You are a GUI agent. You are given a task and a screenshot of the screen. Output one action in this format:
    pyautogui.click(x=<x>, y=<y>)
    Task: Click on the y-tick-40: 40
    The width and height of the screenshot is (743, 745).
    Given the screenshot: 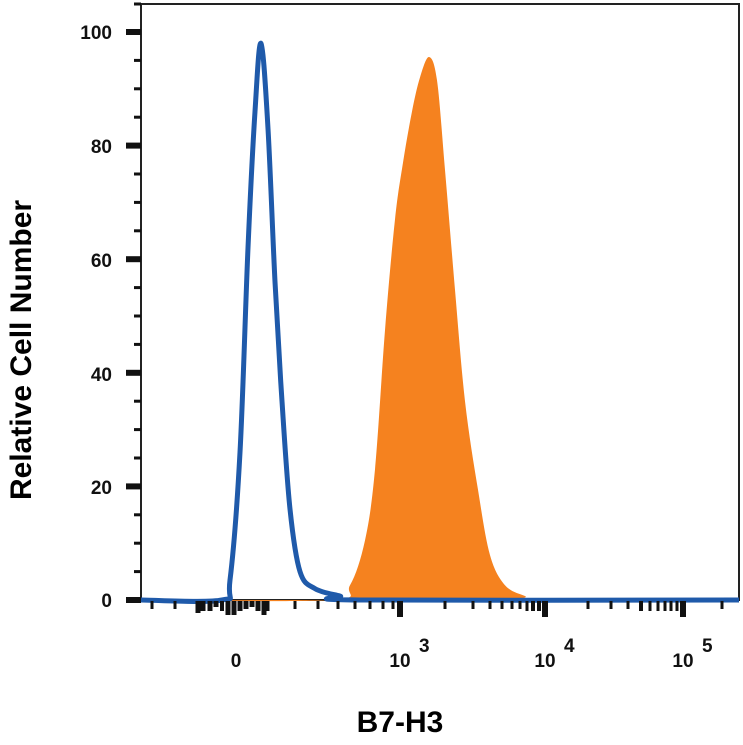 What is the action you would take?
    pyautogui.click(x=101, y=375)
    